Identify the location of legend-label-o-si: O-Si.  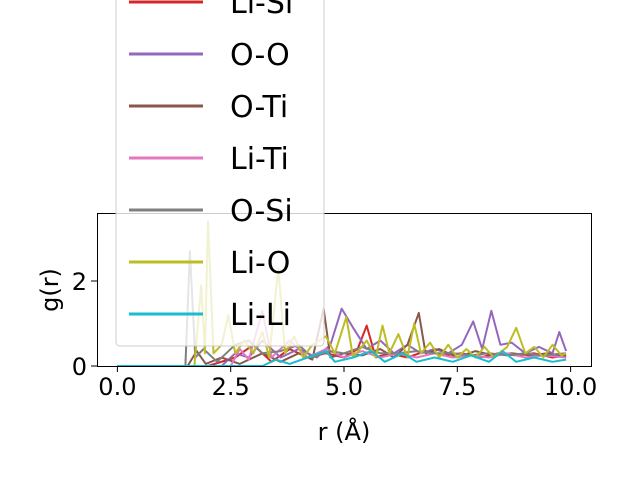
(261, 211).